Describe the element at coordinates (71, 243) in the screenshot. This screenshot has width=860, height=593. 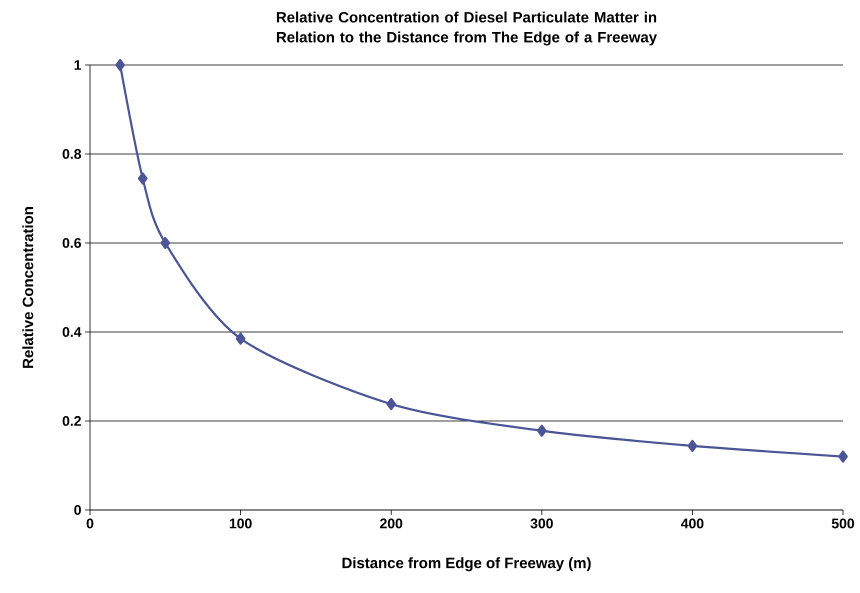
I see `y-tick-label: 0.6` at that location.